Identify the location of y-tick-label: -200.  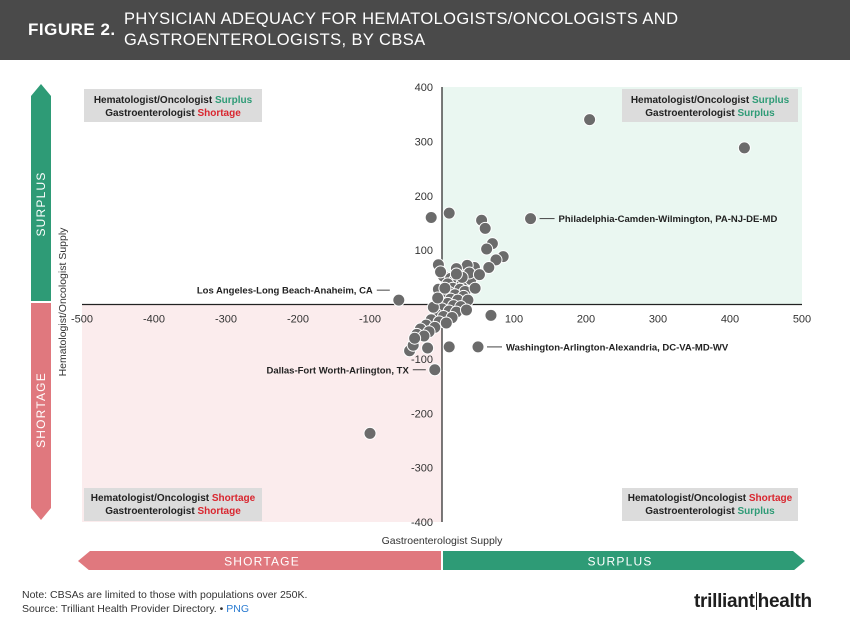
(422, 414).